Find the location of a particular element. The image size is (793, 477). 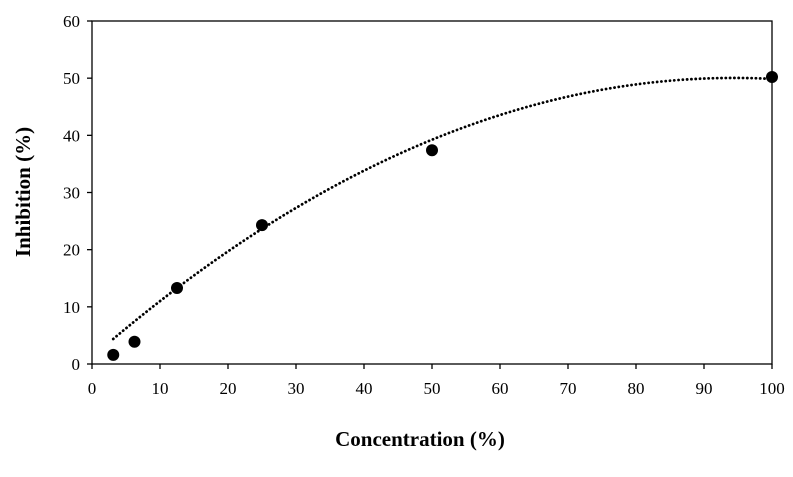

x-tick-label: 40 is located at coordinates (364, 388).